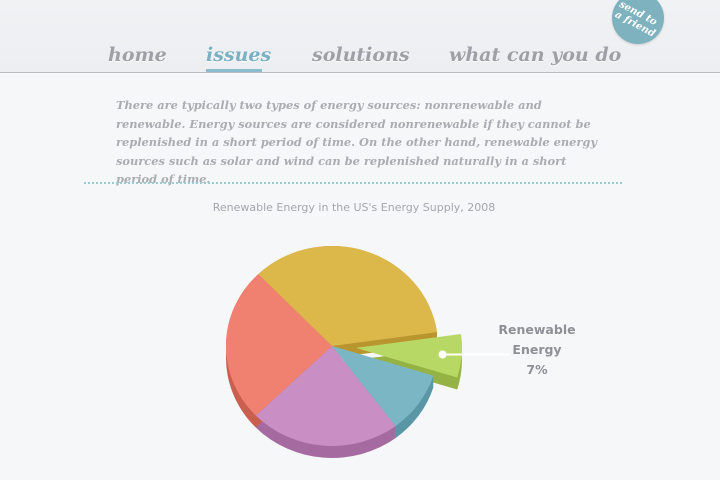  I want to click on renewable-energy-label: Renewable Energy 7%, so click(537, 350).